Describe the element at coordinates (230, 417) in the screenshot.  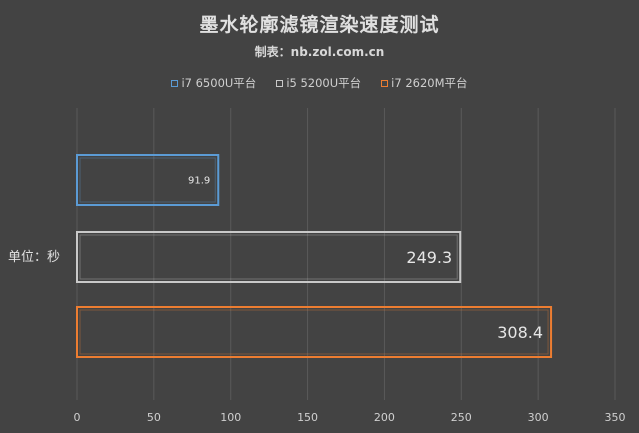
I see `x-tick-label: 100` at that location.